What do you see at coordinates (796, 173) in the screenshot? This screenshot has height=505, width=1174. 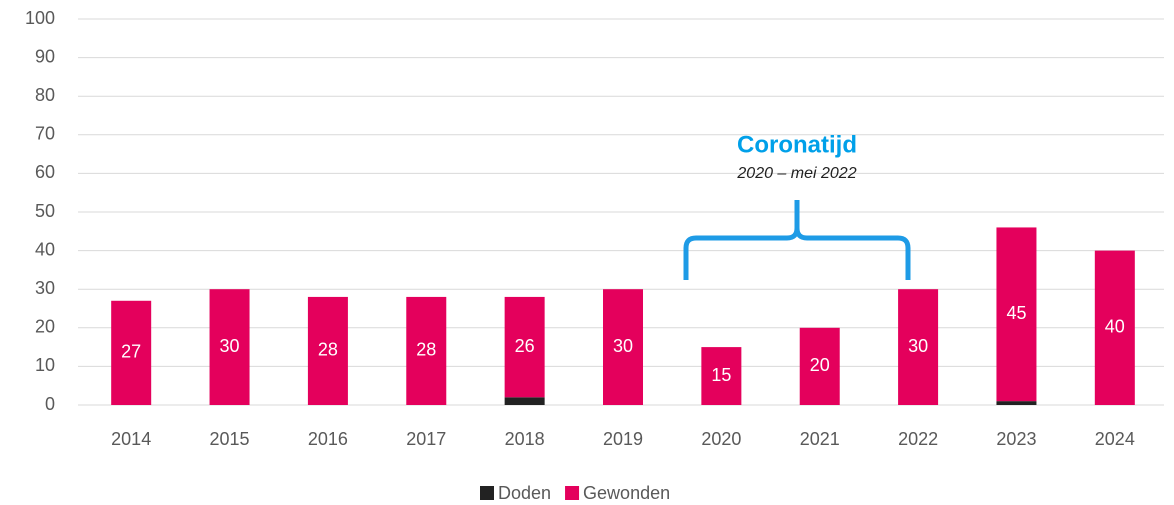 I see `annotation-subtitle: 2020 – mei 2022` at bounding box center [796, 173].